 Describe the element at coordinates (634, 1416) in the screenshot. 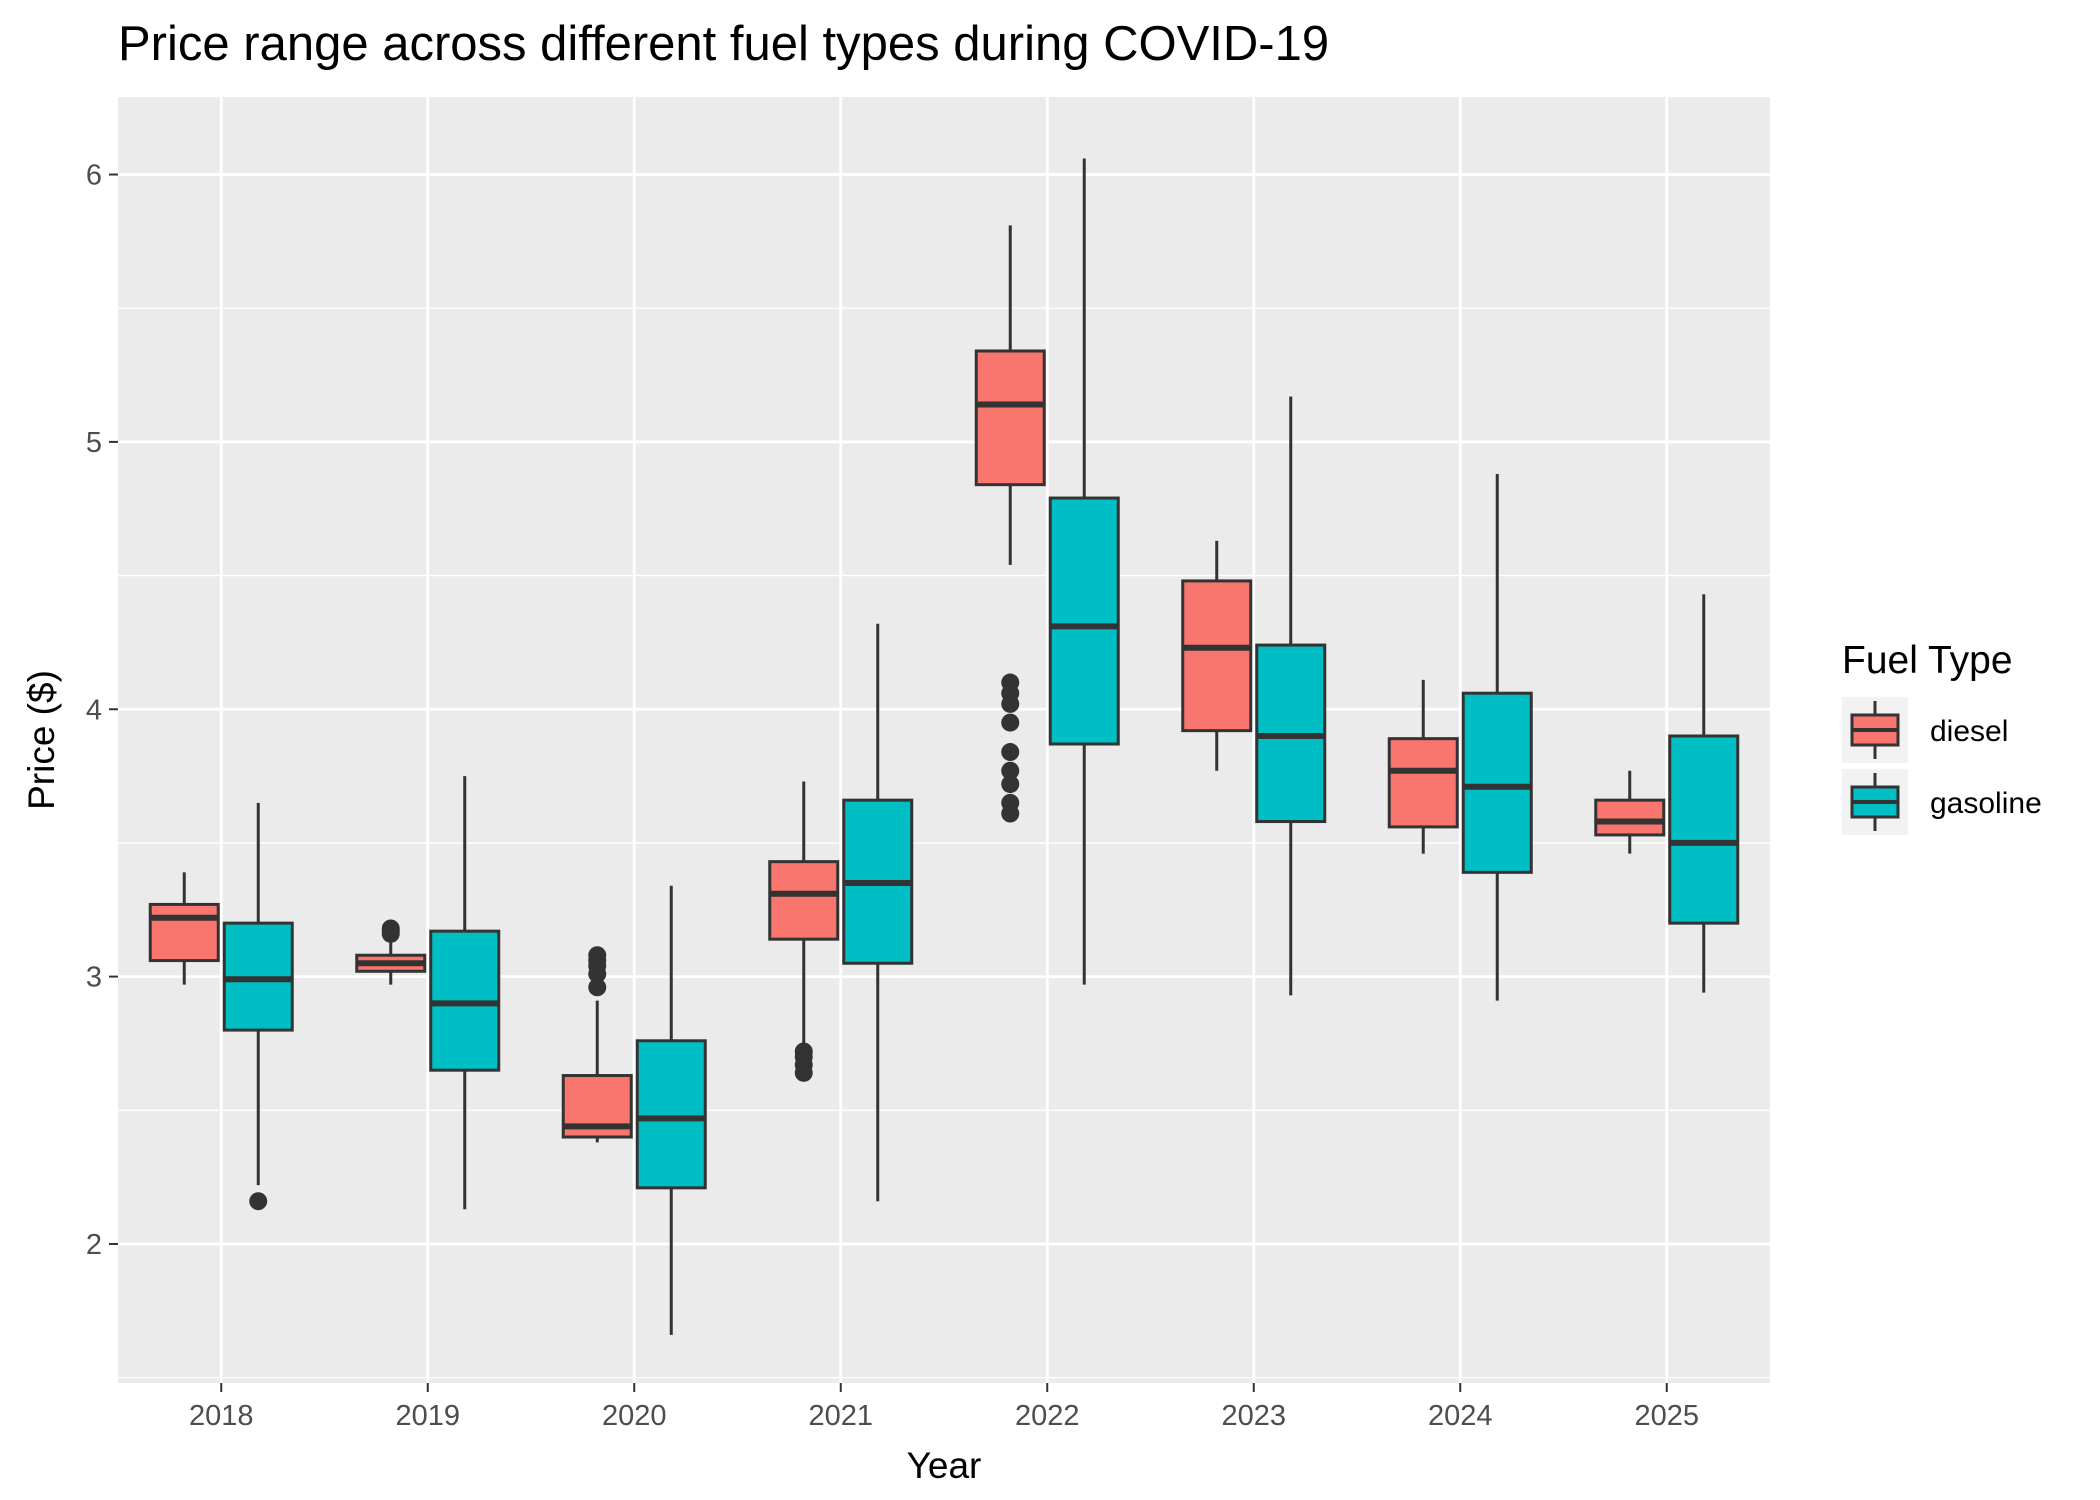

I see `x-tick-label: 2020` at that location.